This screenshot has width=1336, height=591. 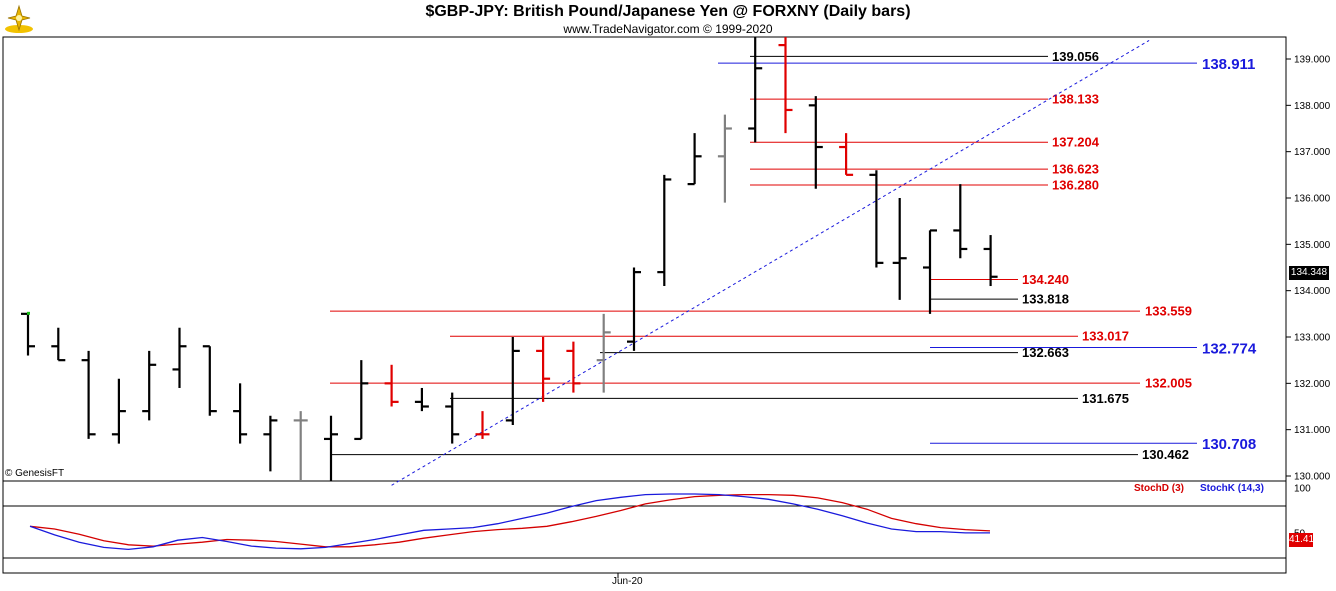 What do you see at coordinates (627, 581) in the screenshot?
I see `x-tick-label: Jun-20` at bounding box center [627, 581].